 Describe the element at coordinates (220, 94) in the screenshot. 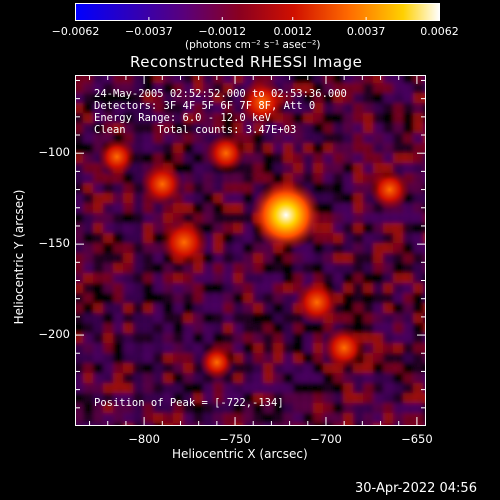

I see `time-range-label: 24-May-2005 02:52:52.000 to 02:53:36.000` at that location.